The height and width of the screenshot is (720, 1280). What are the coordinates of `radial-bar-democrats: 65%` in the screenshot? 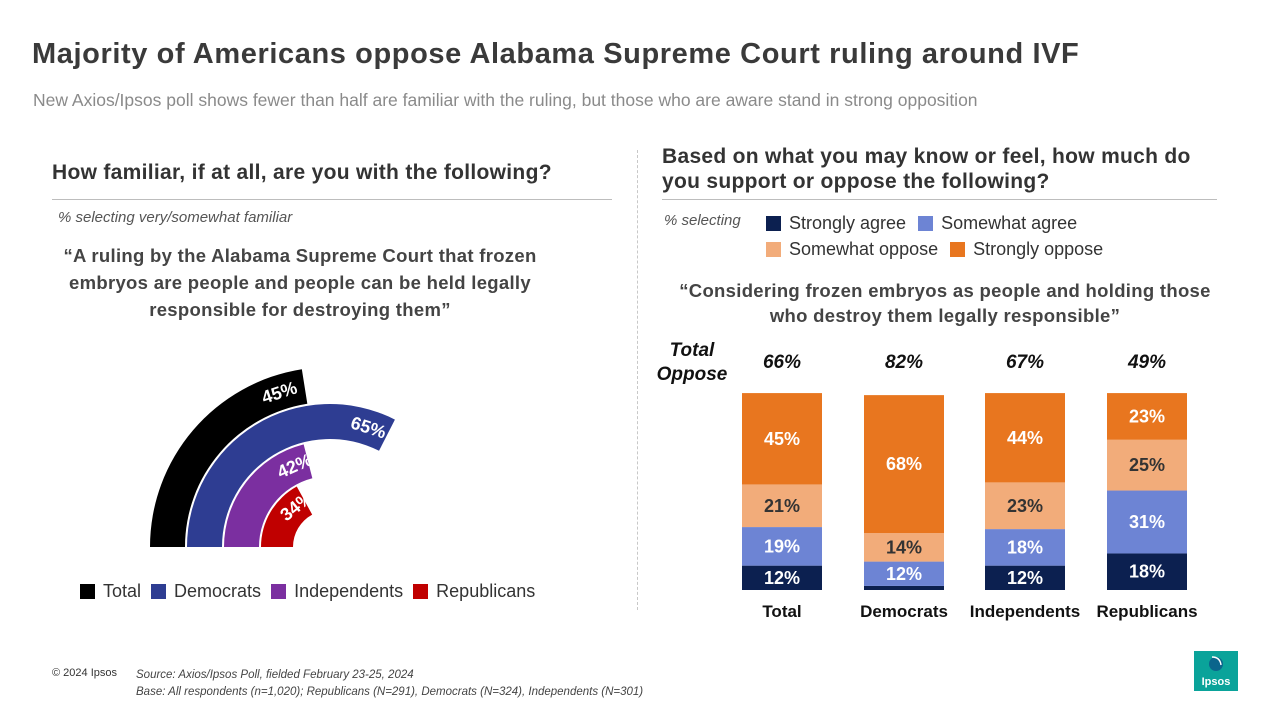 It's located at (291, 475).